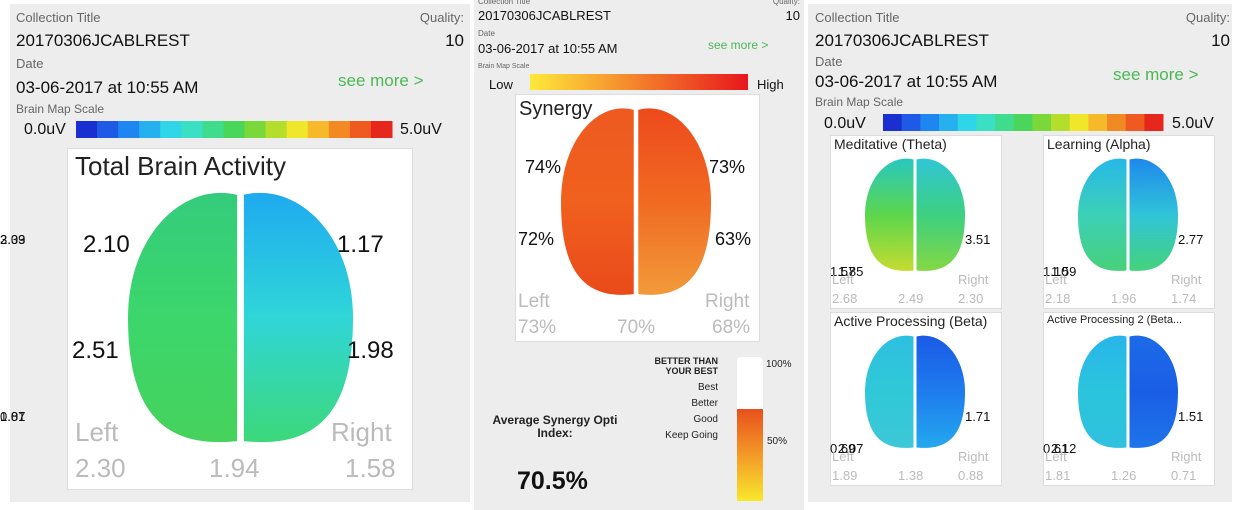 This screenshot has width=1238, height=510. Describe the element at coordinates (704, 403) in the screenshot. I see `gauge-level: Better` at that location.